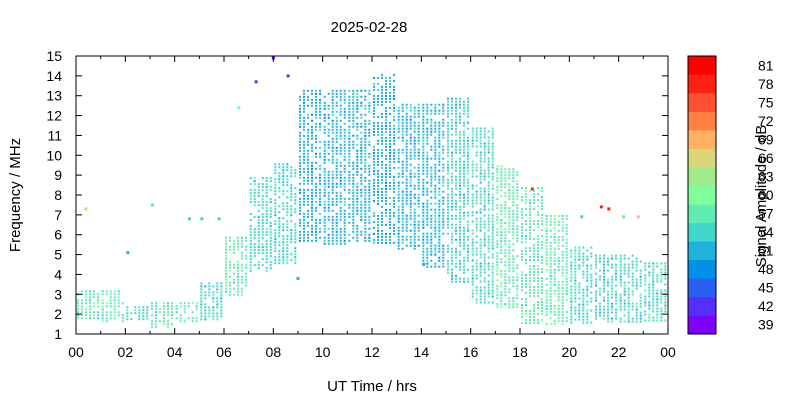  I want to click on colorbar-tick-label: 57, so click(766, 214).